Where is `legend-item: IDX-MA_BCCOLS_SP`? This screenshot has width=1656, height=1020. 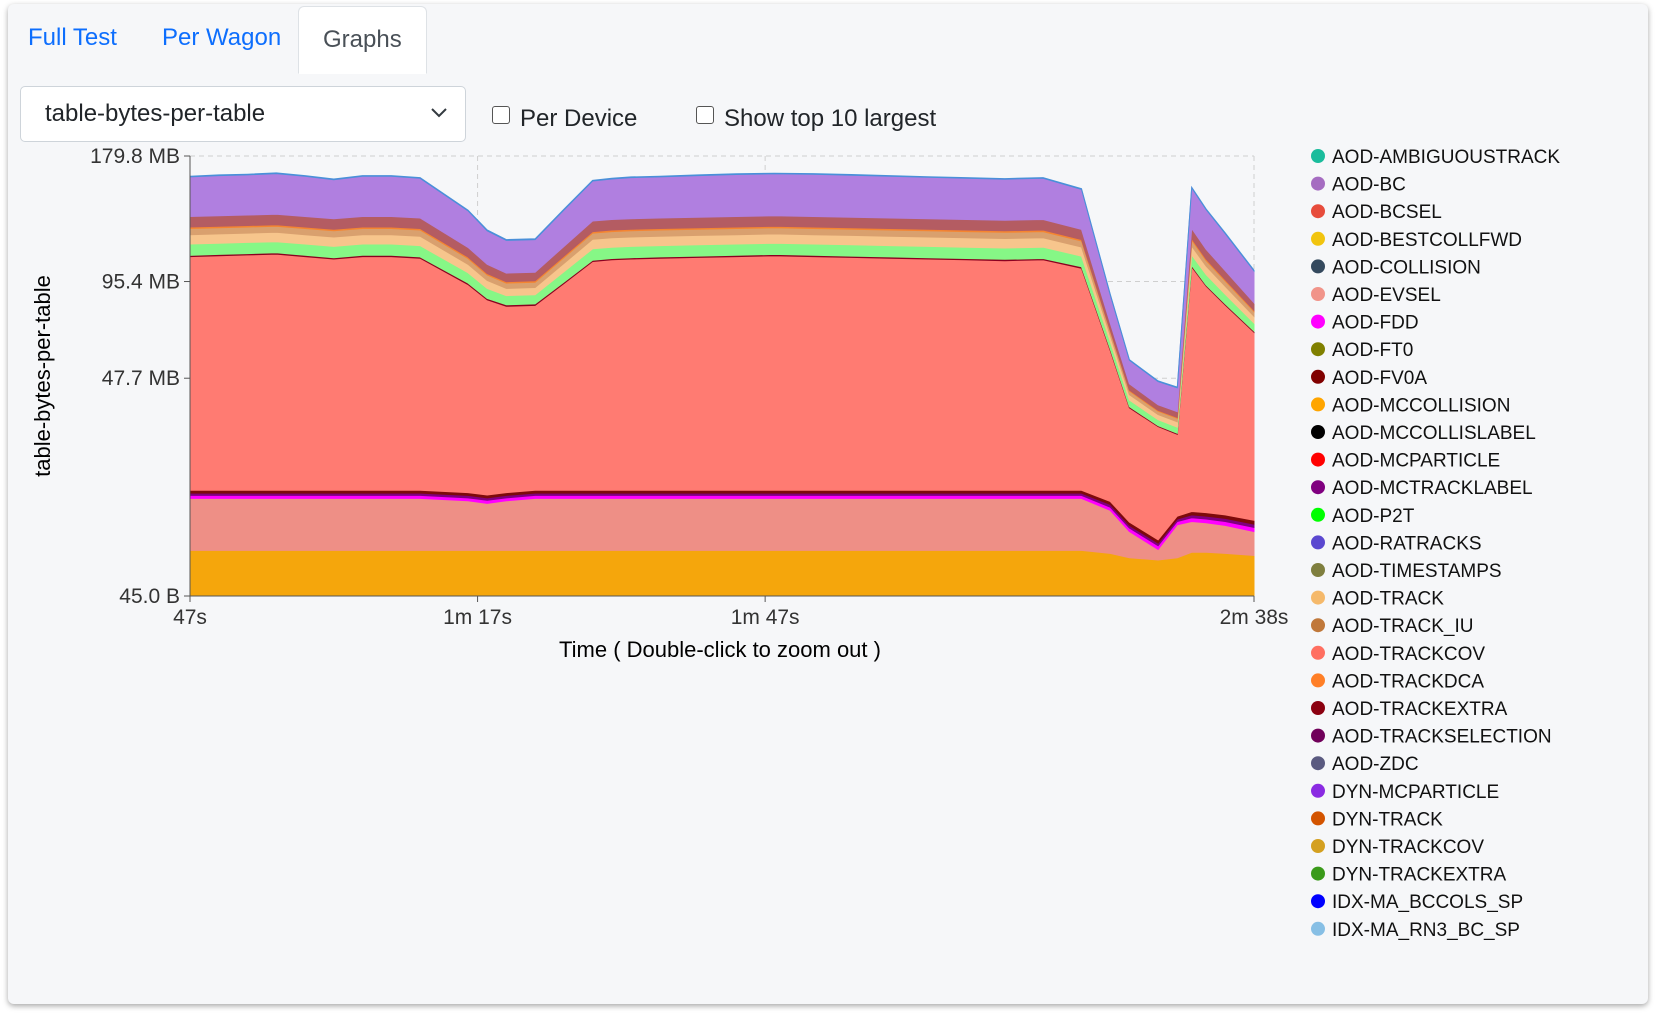 legend-item: IDX-MA_BCCOLS_SP is located at coordinates (1417, 902).